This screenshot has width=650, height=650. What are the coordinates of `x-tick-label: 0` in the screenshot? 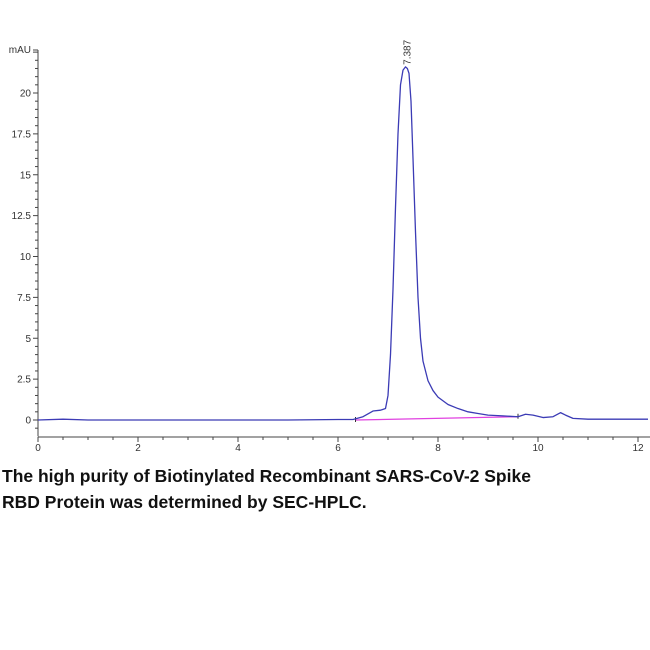 It's located at (38, 448).